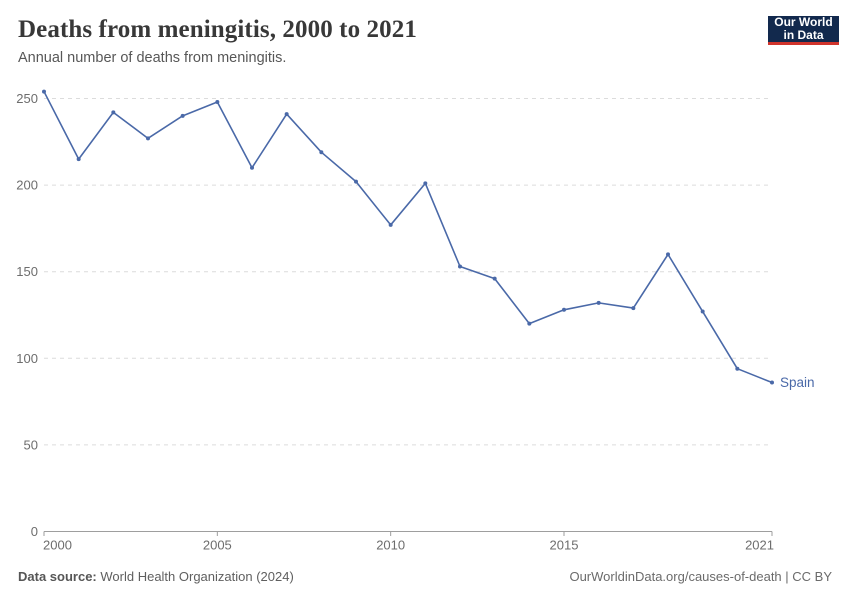 Image resolution: width=850 pixels, height=600 pixels. I want to click on owid-logo: Our World in Data, so click(803, 30).